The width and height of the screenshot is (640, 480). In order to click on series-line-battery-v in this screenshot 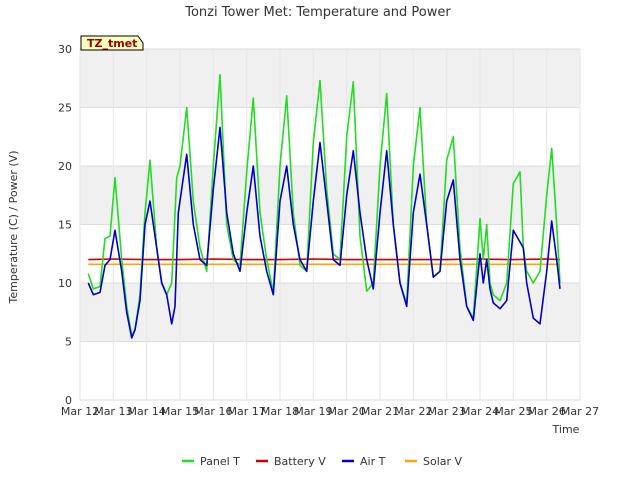, I will do `click(324, 259)`.